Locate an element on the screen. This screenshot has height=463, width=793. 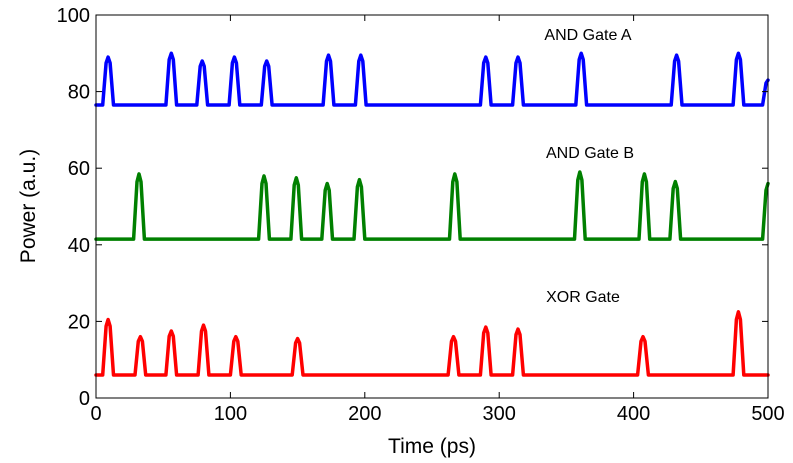
y-tick-label: 80 is located at coordinates (79, 93).